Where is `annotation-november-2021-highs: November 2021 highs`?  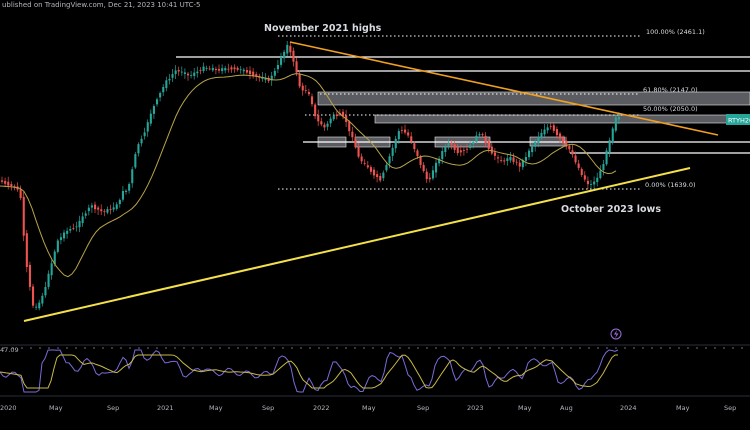
annotation-november-2021-highs: November 2021 highs is located at coordinates (323, 28).